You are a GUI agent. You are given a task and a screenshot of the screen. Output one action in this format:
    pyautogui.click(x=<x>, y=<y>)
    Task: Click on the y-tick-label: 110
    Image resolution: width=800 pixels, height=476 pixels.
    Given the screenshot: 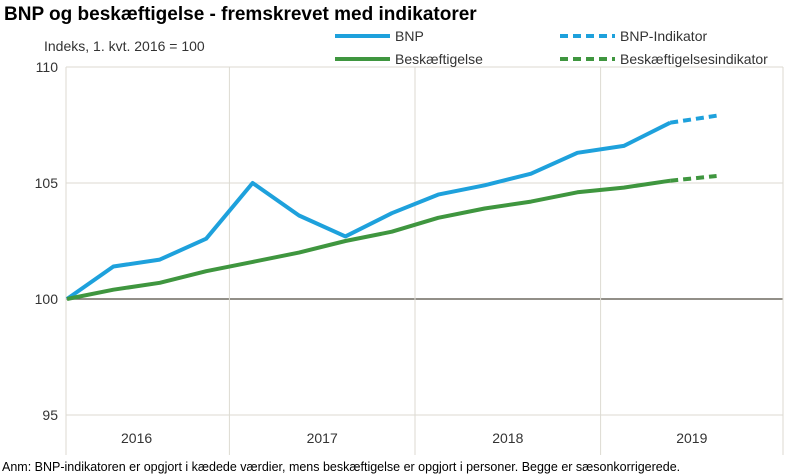 What is the action you would take?
    pyautogui.click(x=47, y=67)
    